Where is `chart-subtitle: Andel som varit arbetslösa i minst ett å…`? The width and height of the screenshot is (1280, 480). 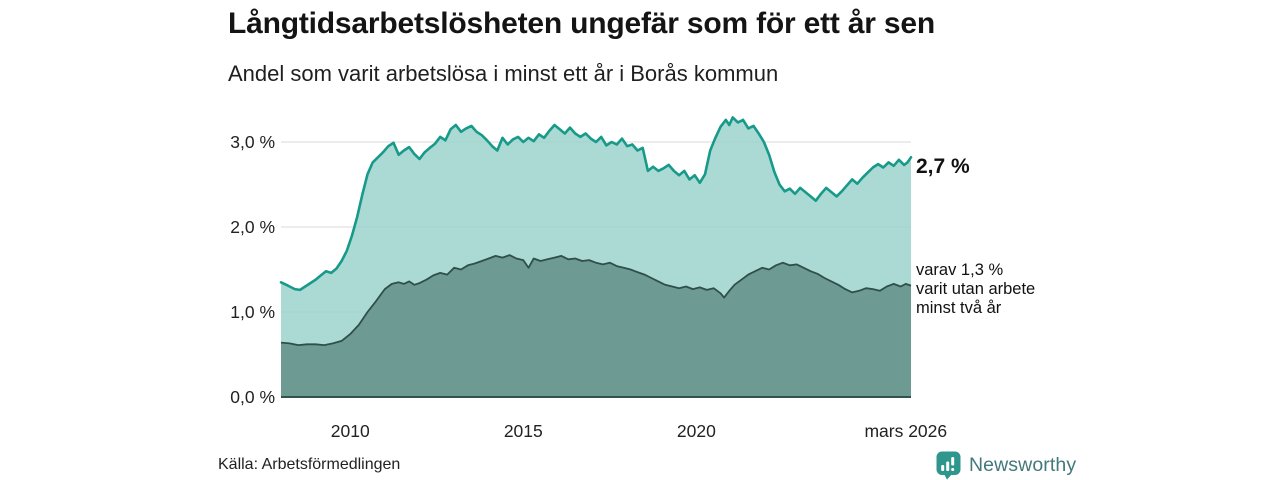 chart-subtitle: Andel som varit arbetslösa i minst ett å… is located at coordinates (503, 73).